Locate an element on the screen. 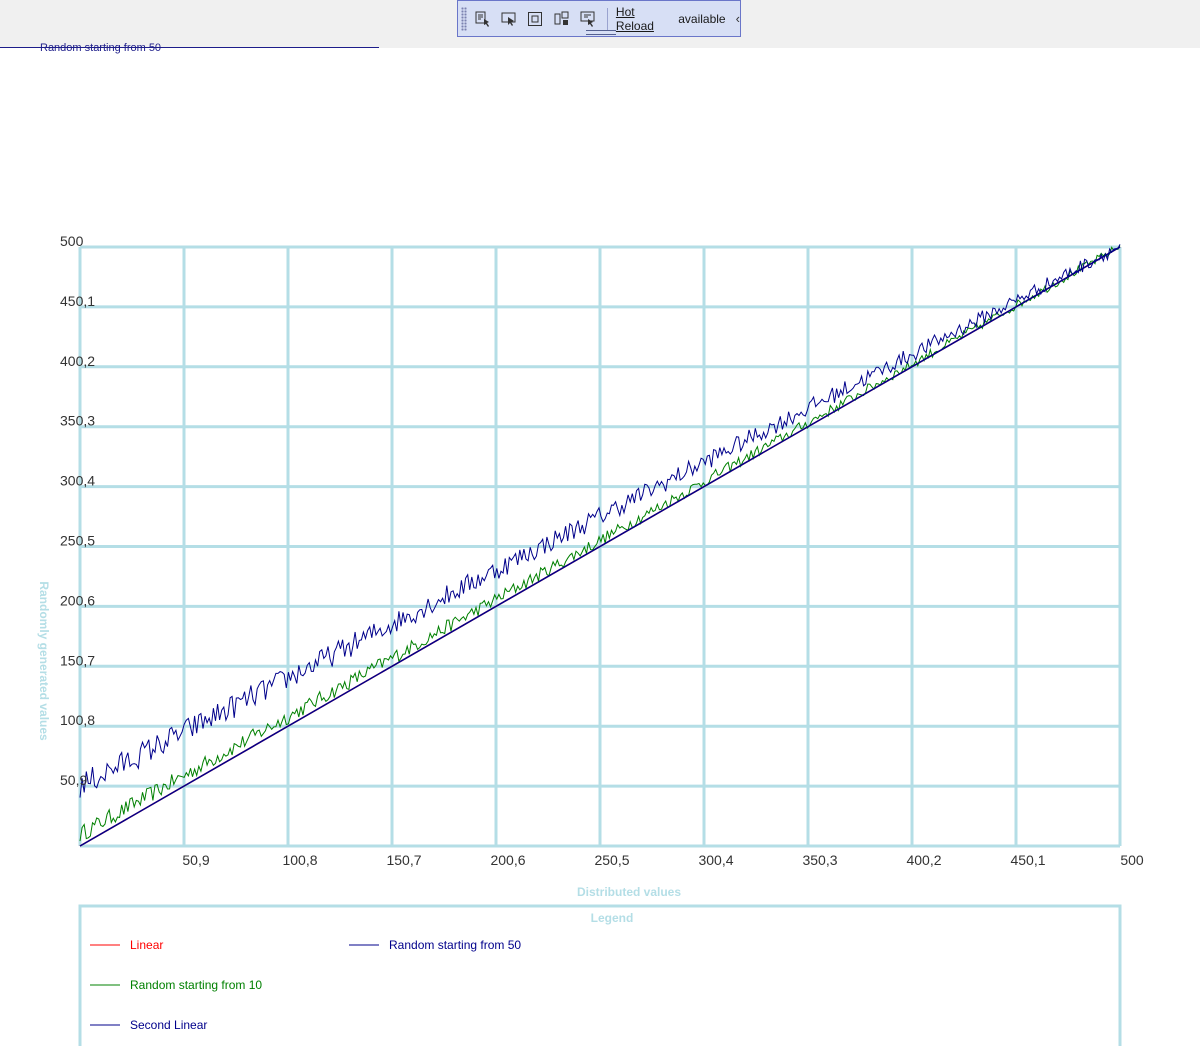  y-tick-label: 150,7 is located at coordinates (77, 660).